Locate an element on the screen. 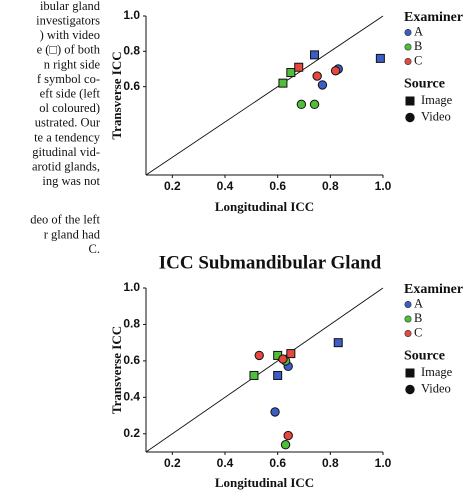 The width and height of the screenshot is (474, 501). body-text-line: f symbol co- is located at coordinates (68, 79).